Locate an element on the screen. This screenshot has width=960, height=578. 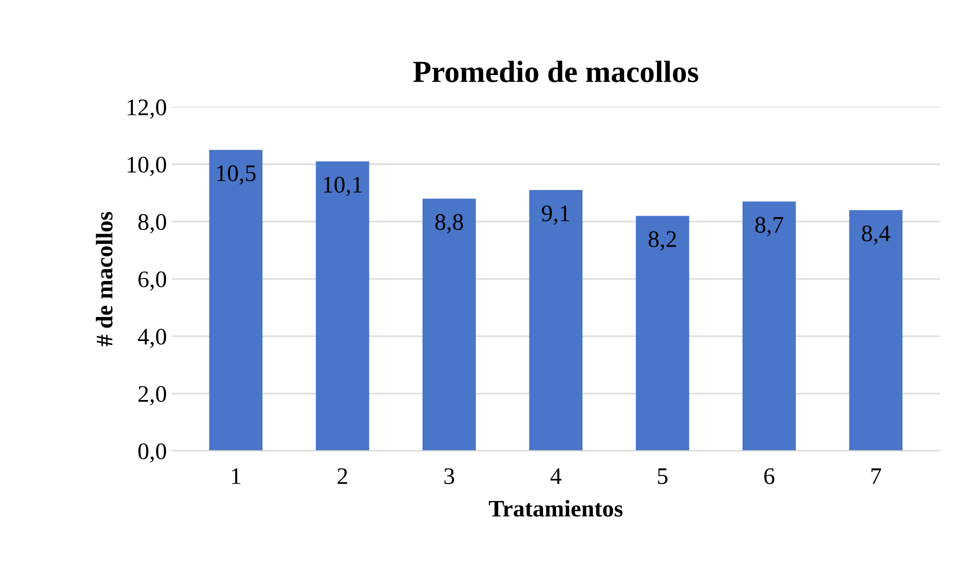
x-tick-label: 5 is located at coordinates (663, 476).